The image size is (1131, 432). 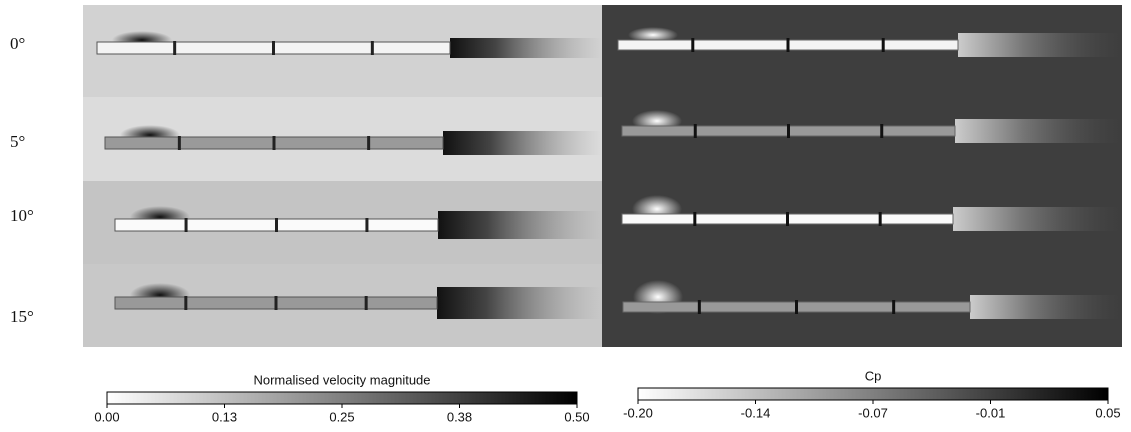 What do you see at coordinates (459, 416) in the screenshot?
I see `tick-label: 0.38` at bounding box center [459, 416].